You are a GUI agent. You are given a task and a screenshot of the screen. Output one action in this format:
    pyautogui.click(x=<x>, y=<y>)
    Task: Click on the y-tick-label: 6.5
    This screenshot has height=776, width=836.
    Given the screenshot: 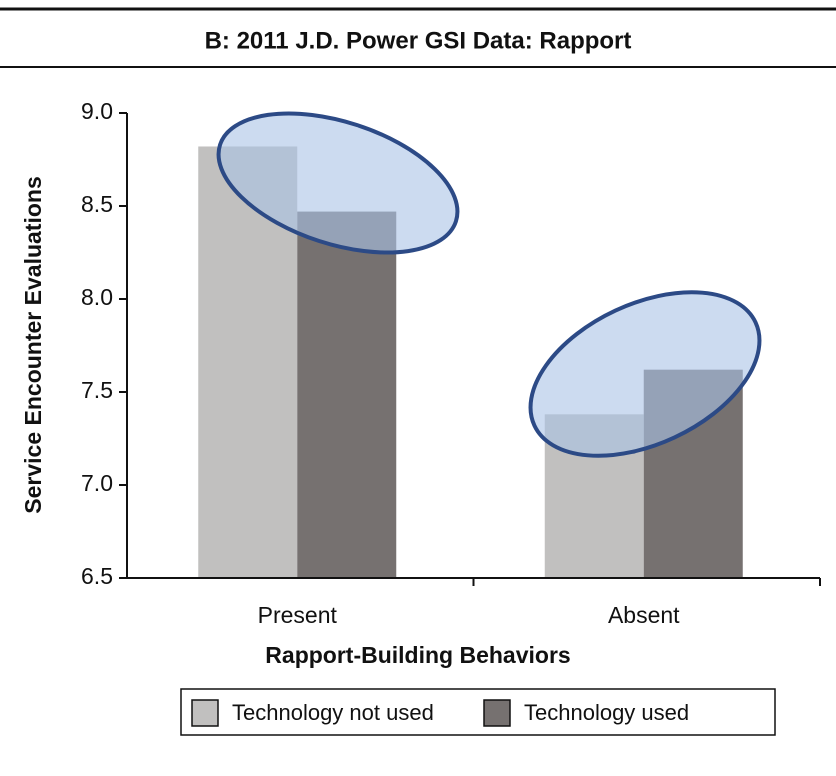 What is the action you would take?
    pyautogui.click(x=97, y=576)
    